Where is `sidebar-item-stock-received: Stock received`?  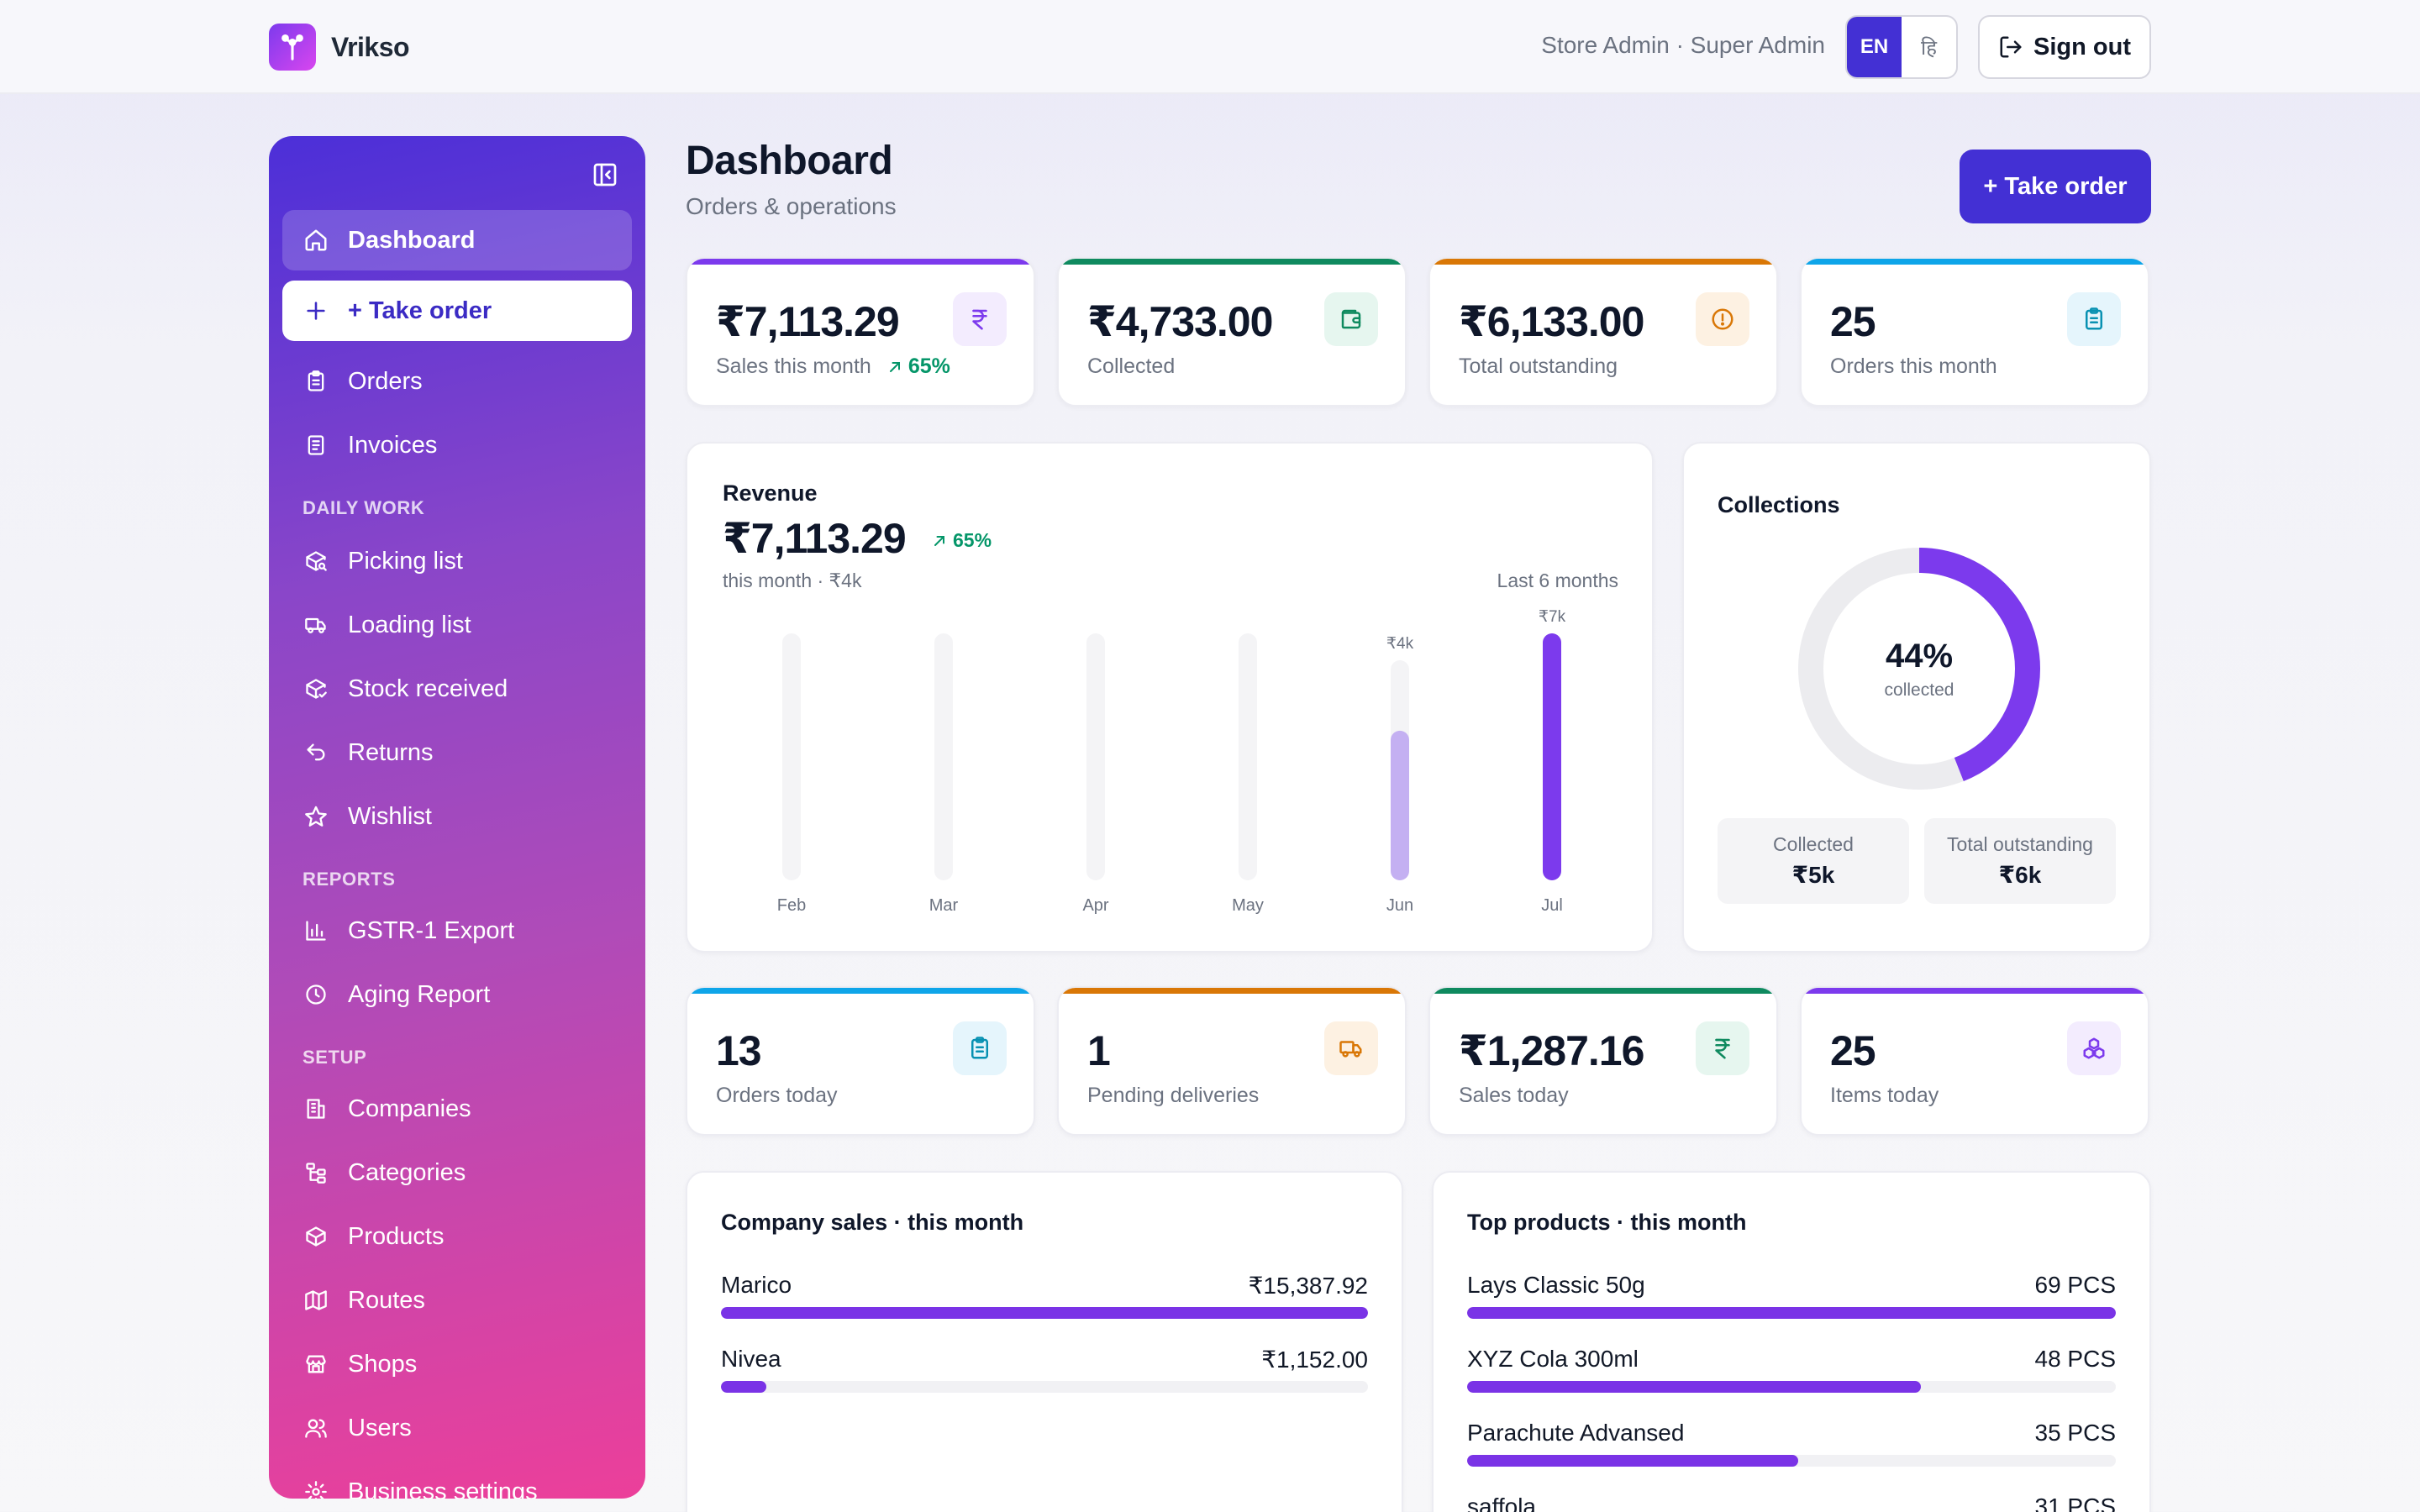 sidebar-item-stock-received: Stock received is located at coordinates (457, 689).